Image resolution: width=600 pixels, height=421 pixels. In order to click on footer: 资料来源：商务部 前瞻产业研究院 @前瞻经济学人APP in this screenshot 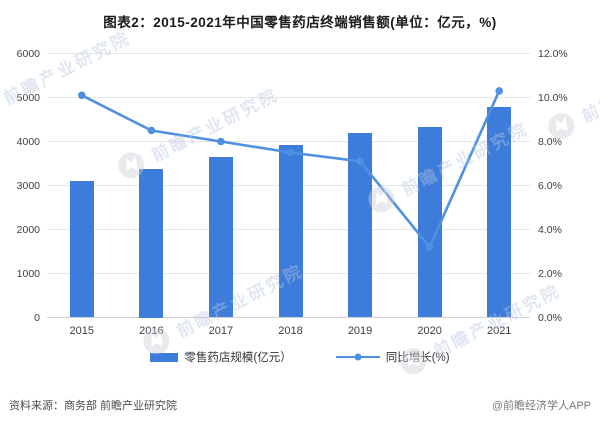, I will do `click(300, 405)`.